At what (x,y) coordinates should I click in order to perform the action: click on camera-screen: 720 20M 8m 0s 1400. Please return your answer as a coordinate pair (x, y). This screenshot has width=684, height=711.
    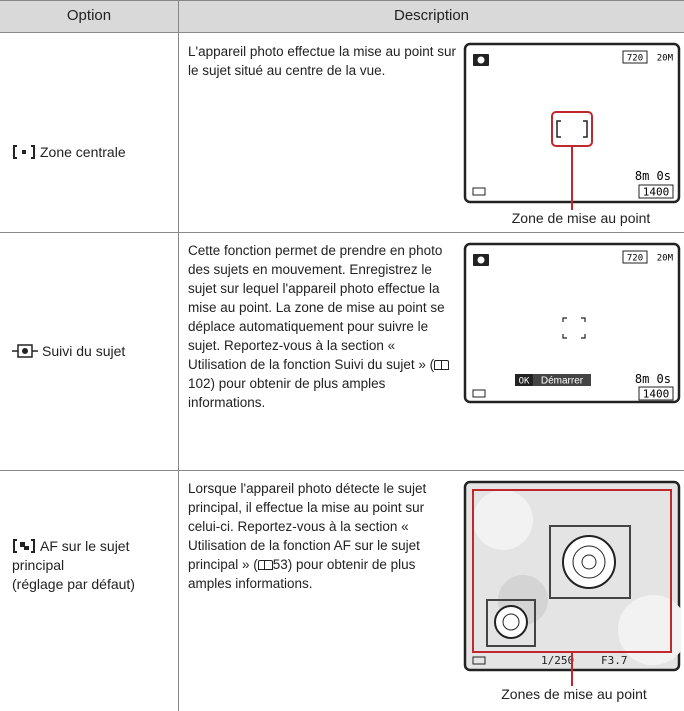
    Looking at the image, I should click on (572, 126).